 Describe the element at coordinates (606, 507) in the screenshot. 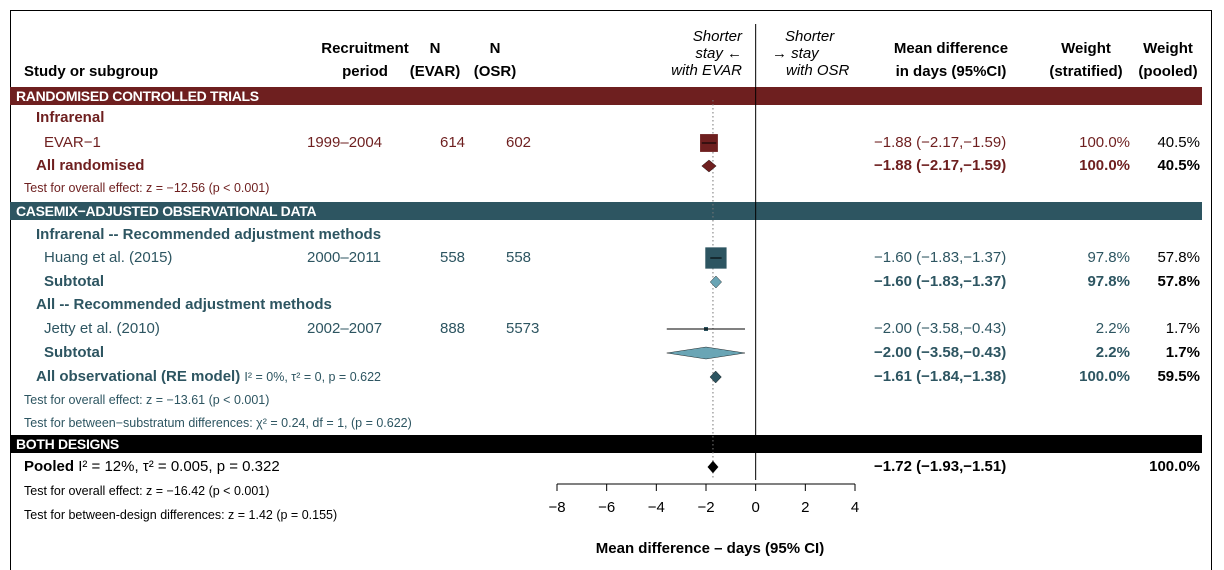

I see `x-tick-label: −6` at that location.